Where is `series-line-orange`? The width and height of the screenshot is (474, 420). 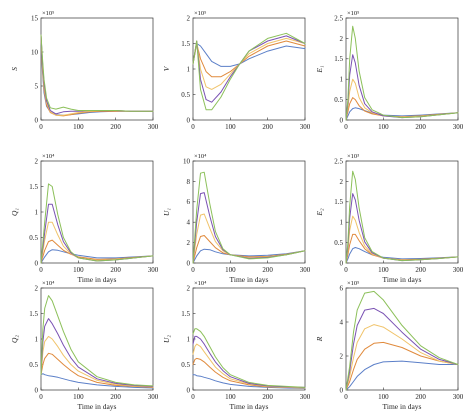 series-line-orange is located at coordinates (97, 370).